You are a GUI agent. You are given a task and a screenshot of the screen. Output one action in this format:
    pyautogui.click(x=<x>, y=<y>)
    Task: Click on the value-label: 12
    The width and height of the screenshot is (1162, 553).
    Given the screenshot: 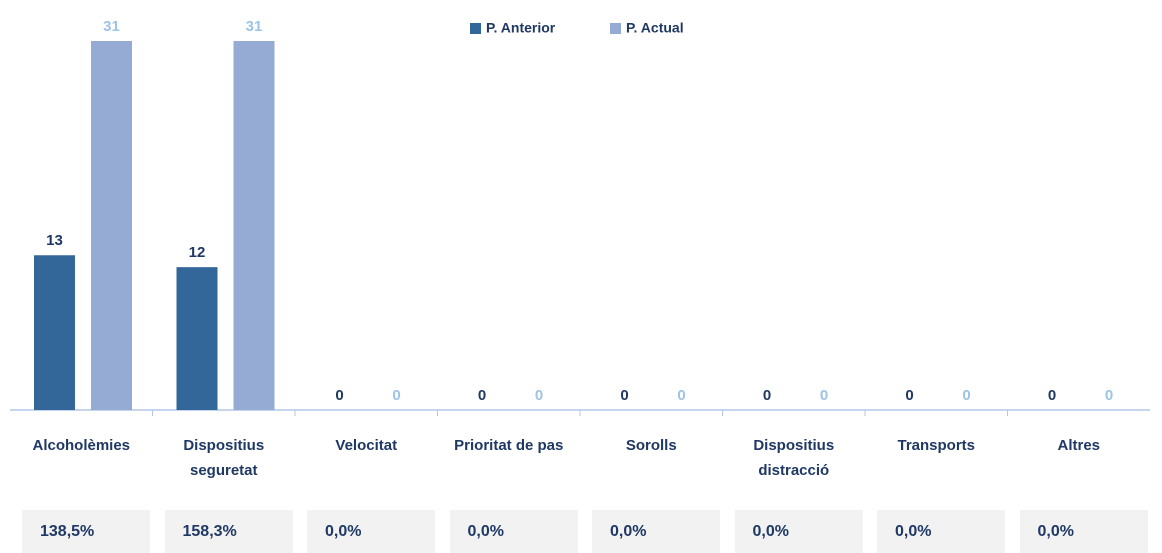 What is the action you would take?
    pyautogui.click(x=197, y=252)
    